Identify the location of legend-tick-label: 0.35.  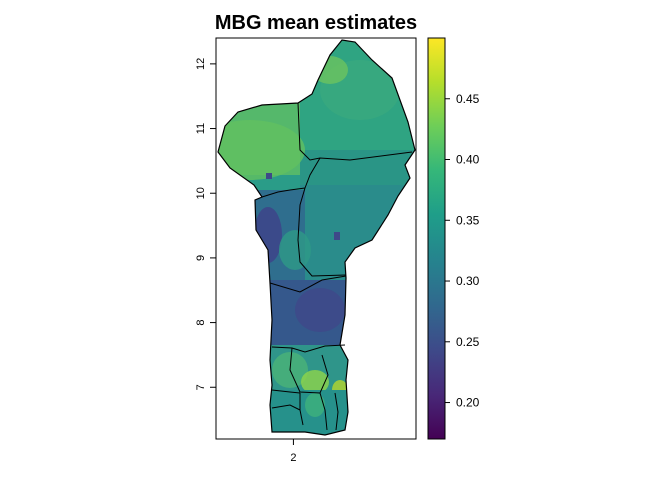
(468, 220).